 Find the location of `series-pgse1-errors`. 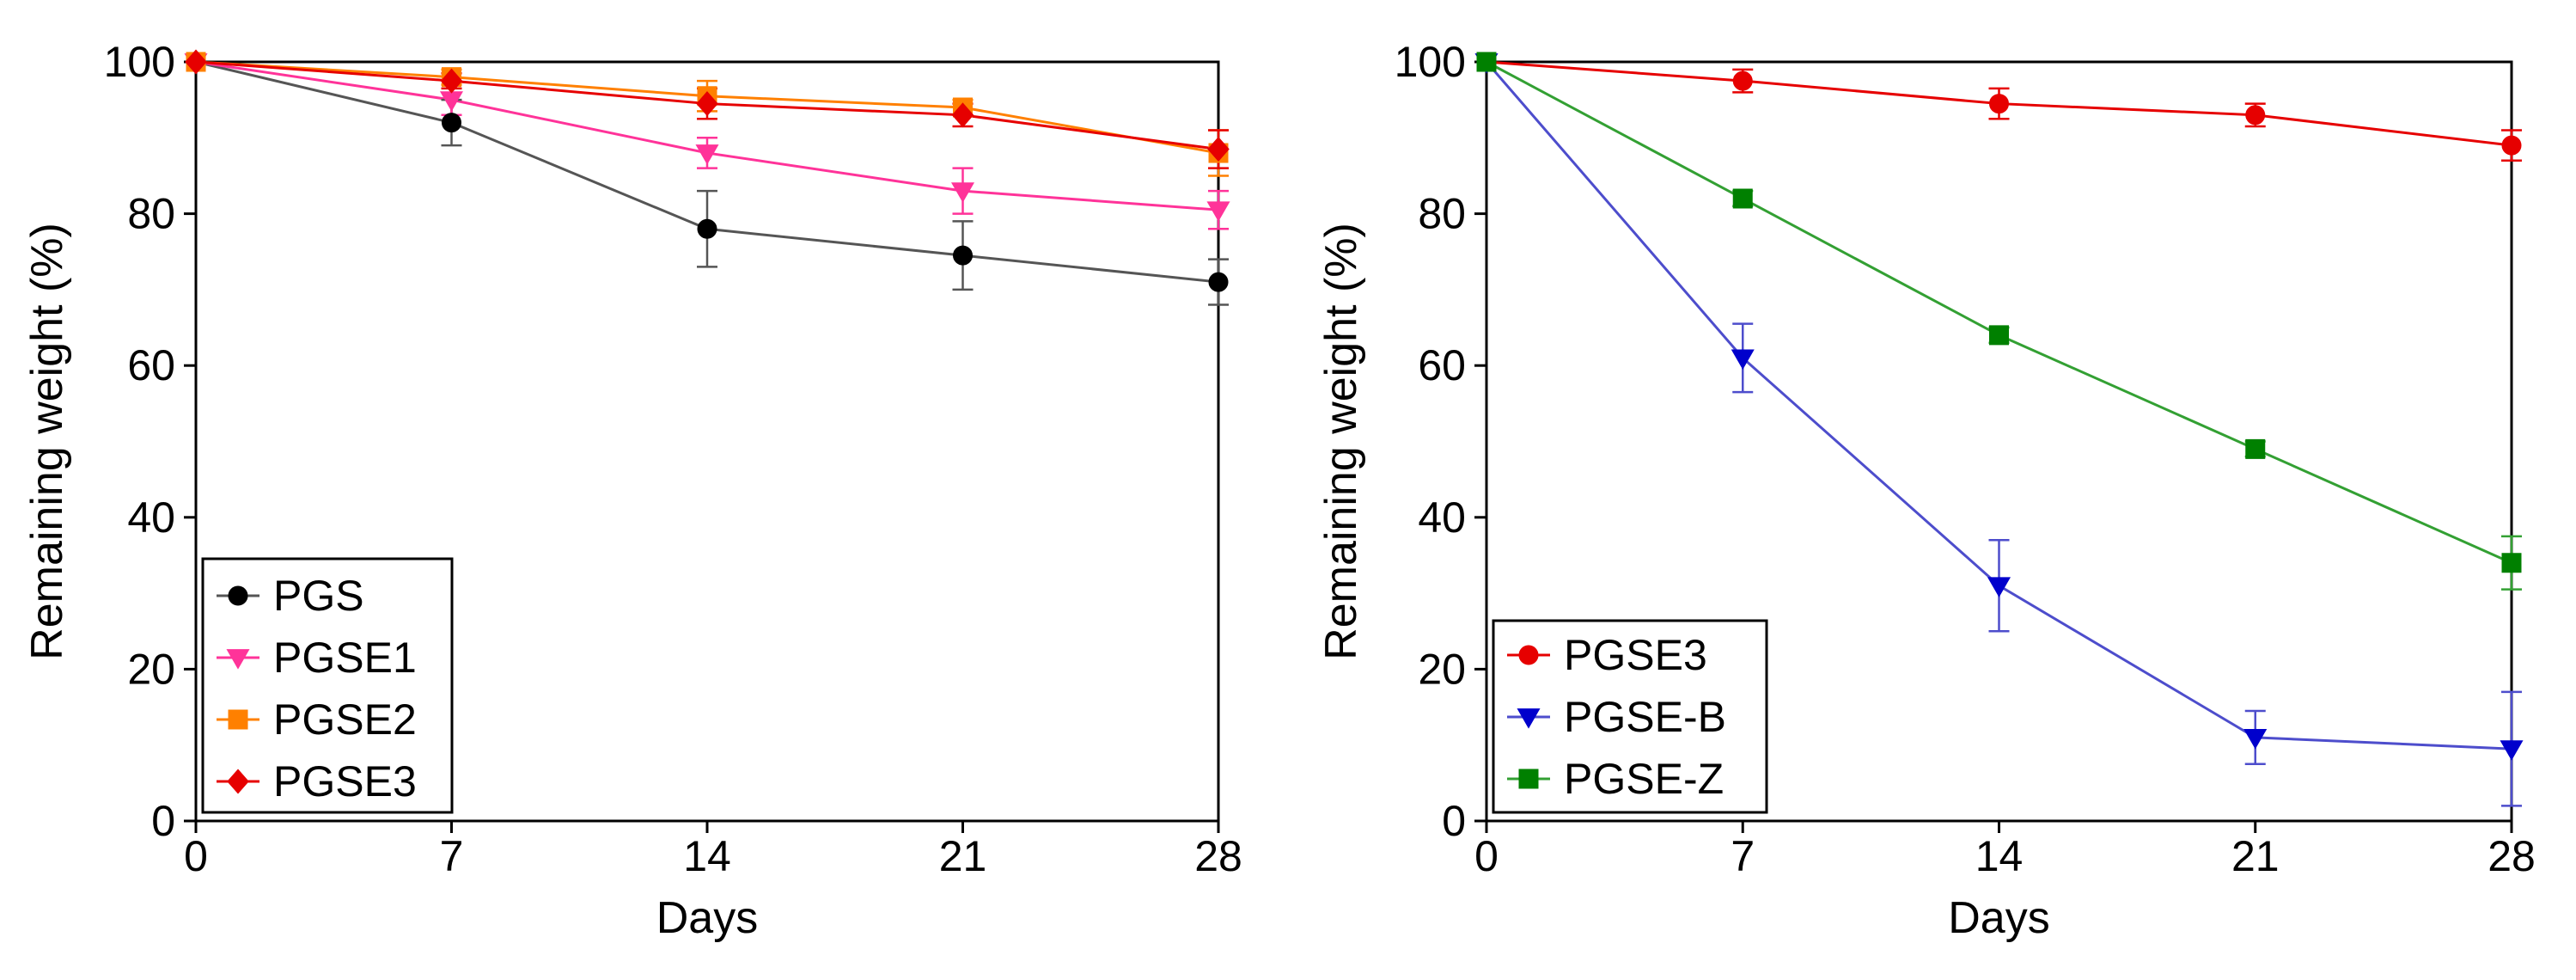

series-pgse1-errors is located at coordinates (835, 156).